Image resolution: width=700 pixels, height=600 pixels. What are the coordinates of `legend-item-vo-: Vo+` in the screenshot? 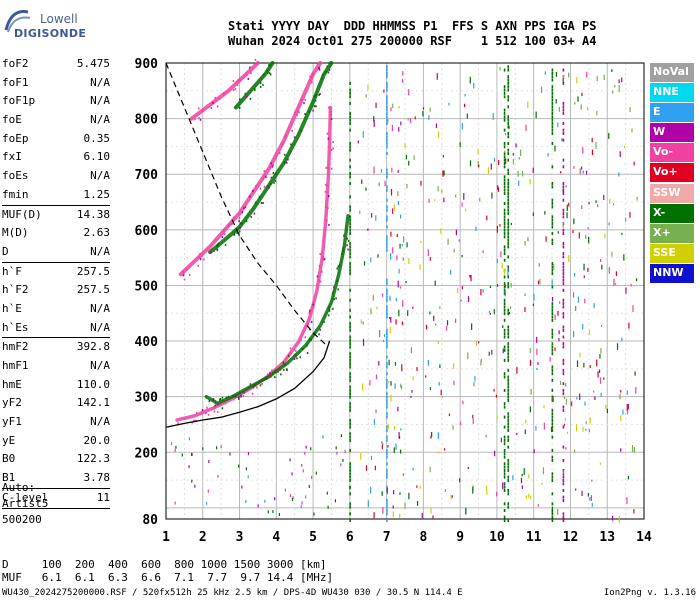 It's located at (672, 173).